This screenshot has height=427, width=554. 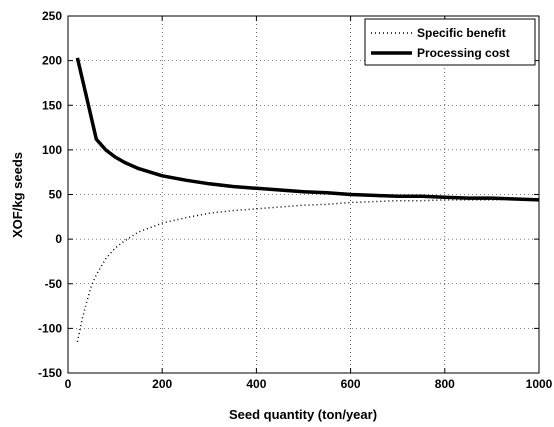 What do you see at coordinates (461, 33) in the screenshot?
I see `legend-entry-specific-benefit: Specific benefit` at bounding box center [461, 33].